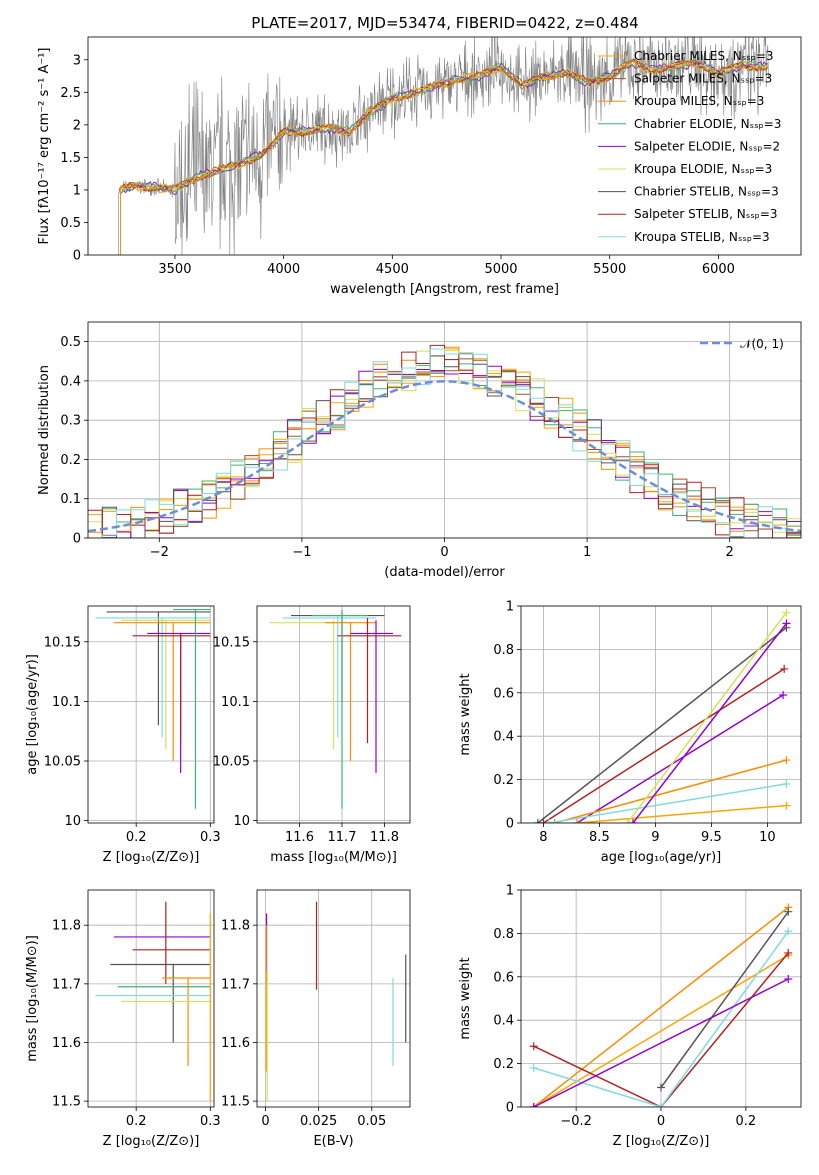 The width and height of the screenshot is (819, 1175). What do you see at coordinates (730, 552) in the screenshot?
I see `x-tick-label: 2` at bounding box center [730, 552].